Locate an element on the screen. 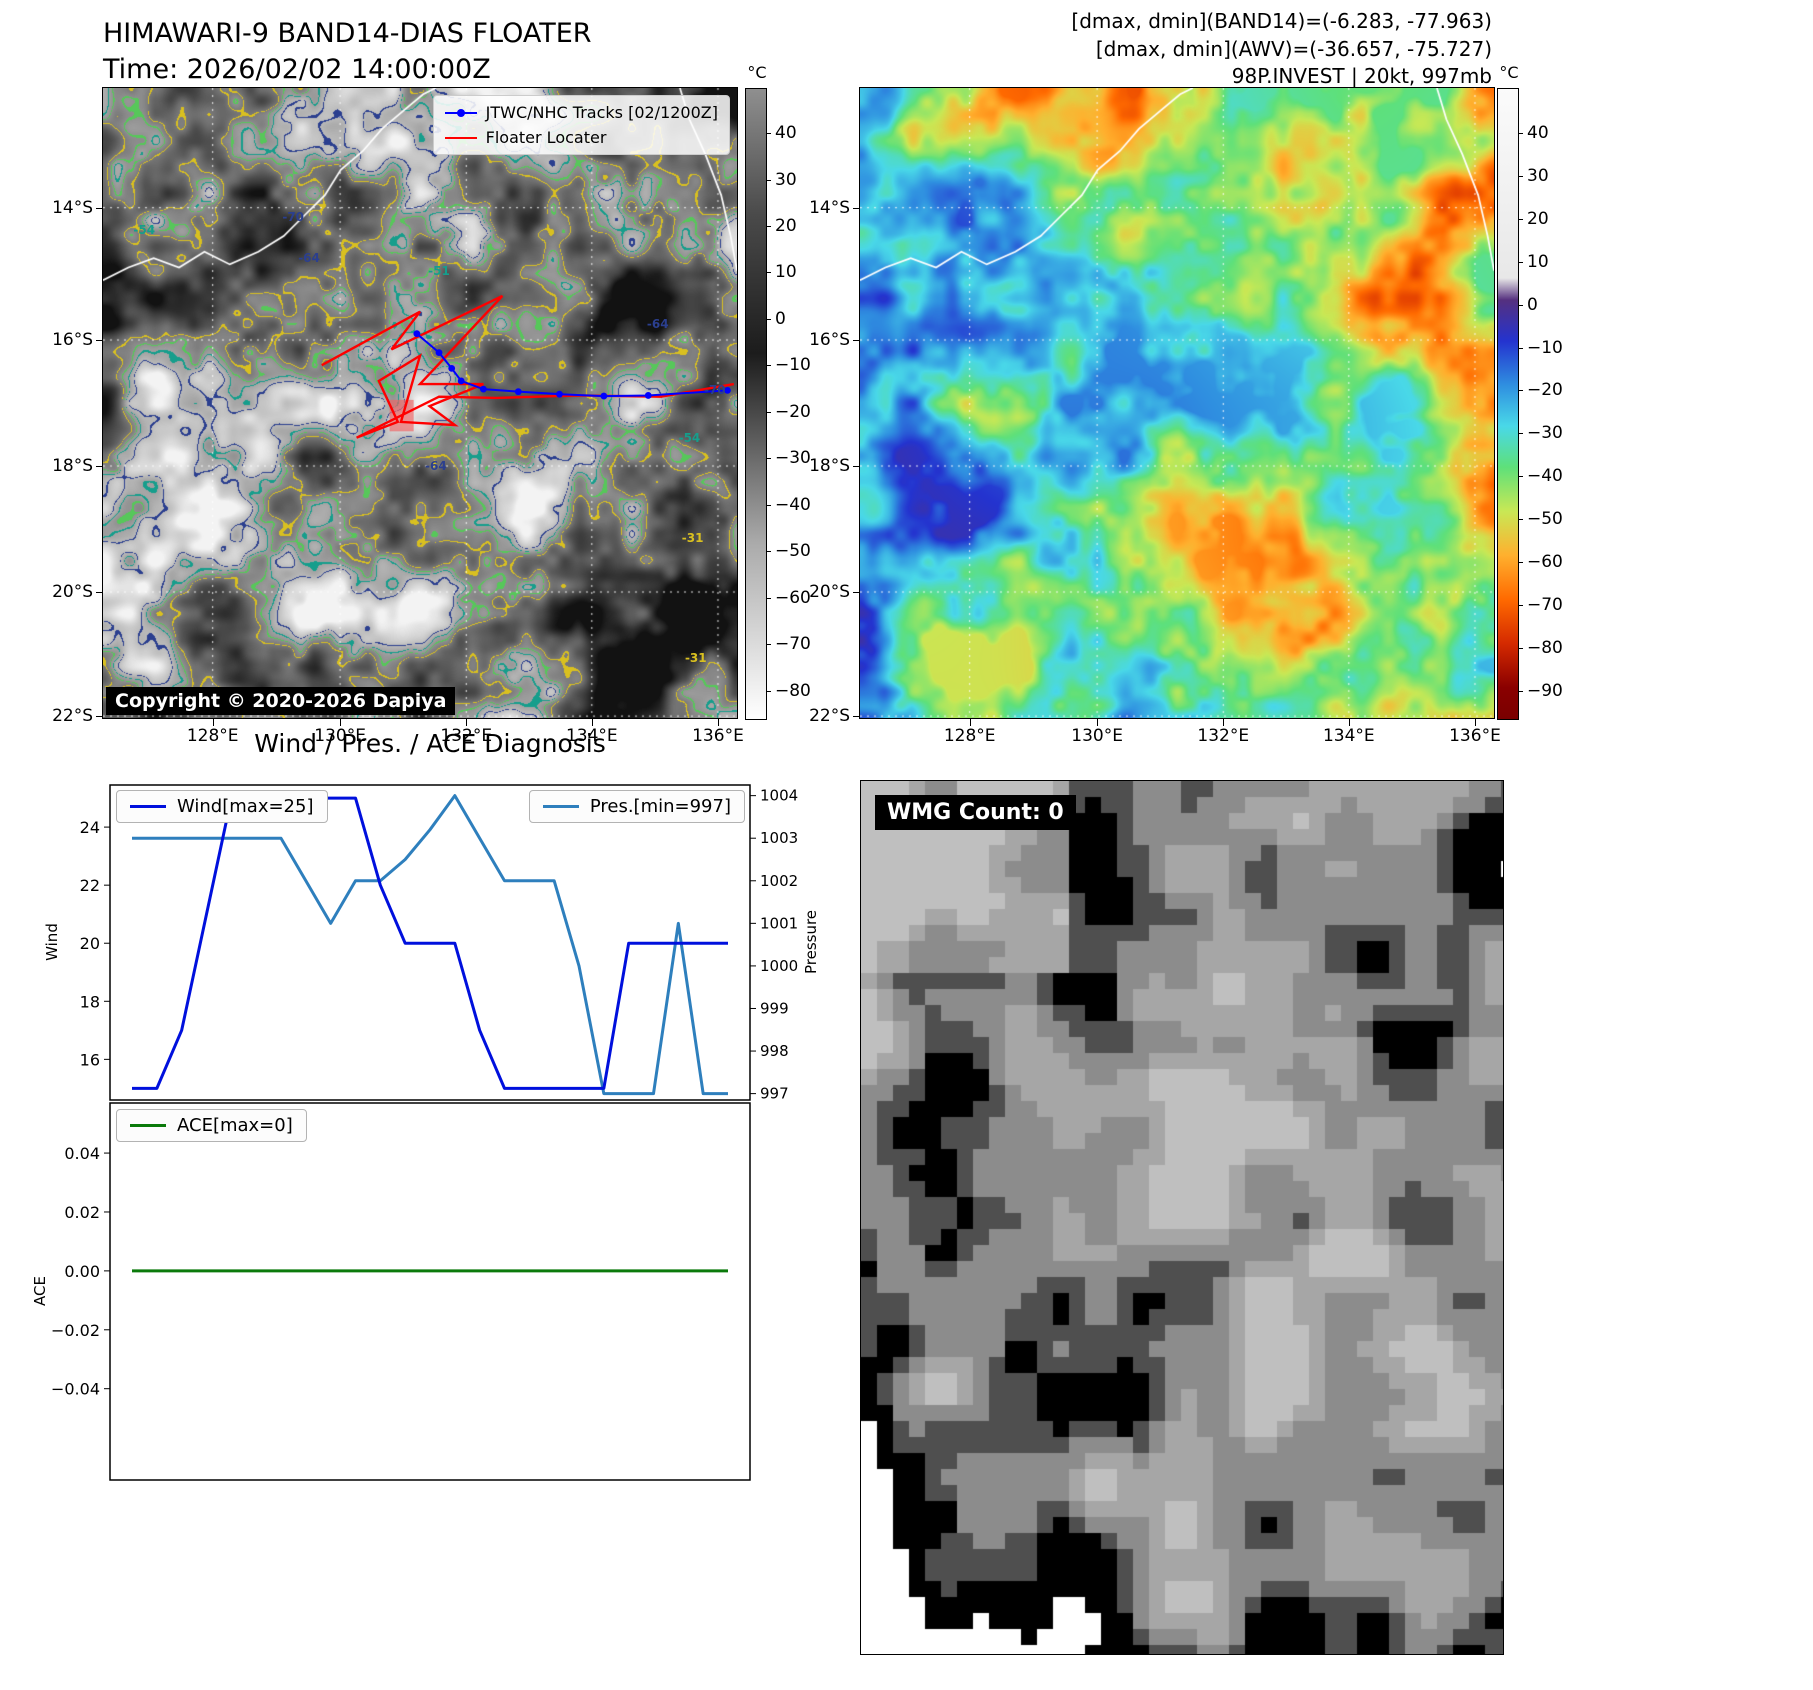  time-label: Time: 2026/02/02 14:00:00Z is located at coordinates (297, 70).